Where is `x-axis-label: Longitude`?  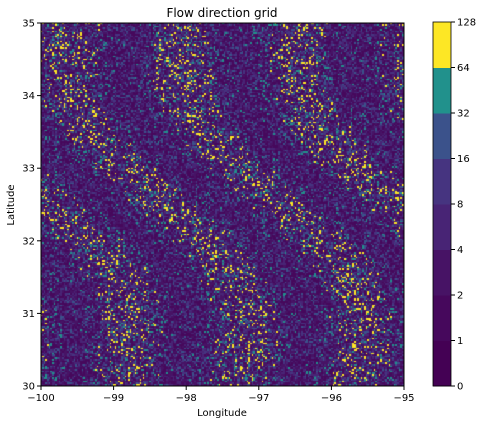
x-axis-label: Longitude is located at coordinates (222, 413).